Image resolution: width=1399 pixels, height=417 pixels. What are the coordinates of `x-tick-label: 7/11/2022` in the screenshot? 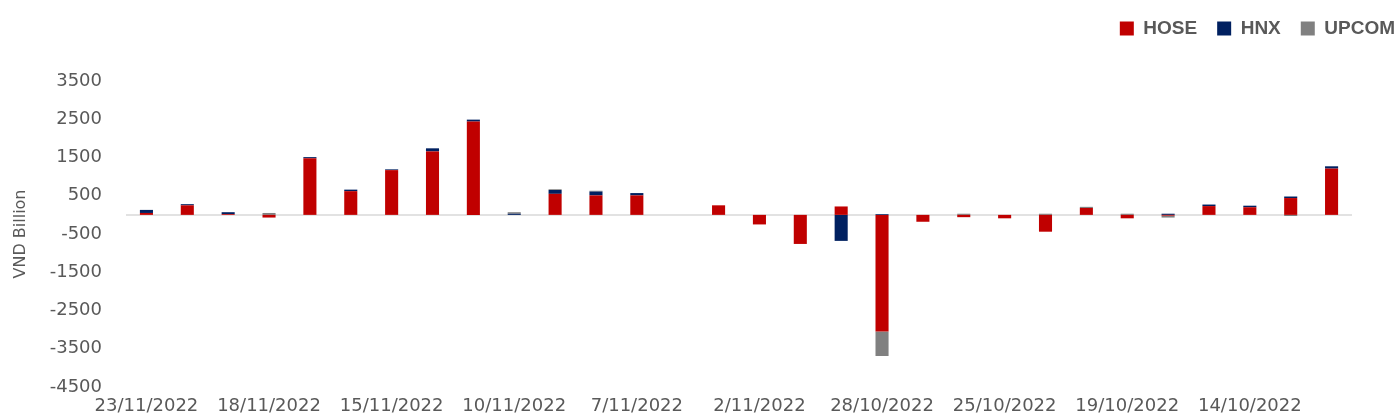 It's located at (636, 405).